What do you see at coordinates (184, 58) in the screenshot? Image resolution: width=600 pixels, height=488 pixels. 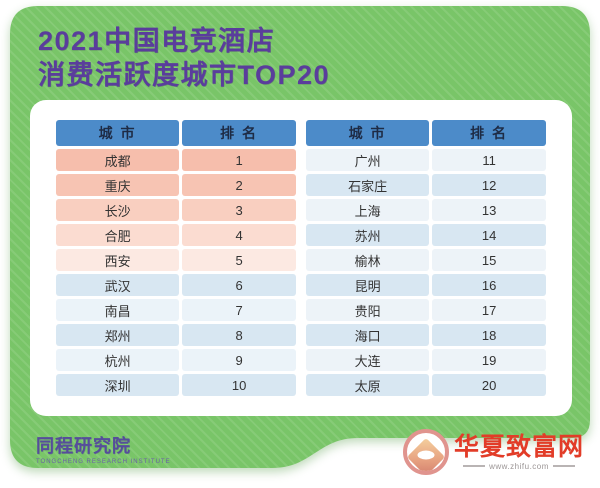 I see `poster-title: 2021中国电竞酒店 消费活跃度城市TOP20` at bounding box center [184, 58].